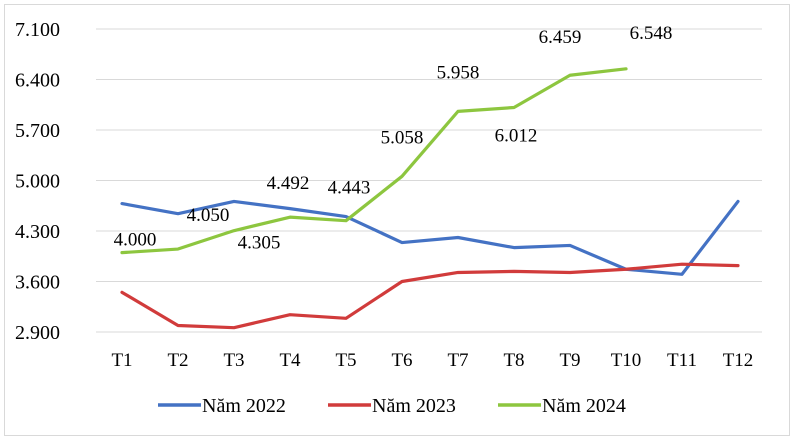 This screenshot has width=796, height=442. Describe the element at coordinates (37, 182) in the screenshot. I see `y-tick-label: 5.000` at that location.